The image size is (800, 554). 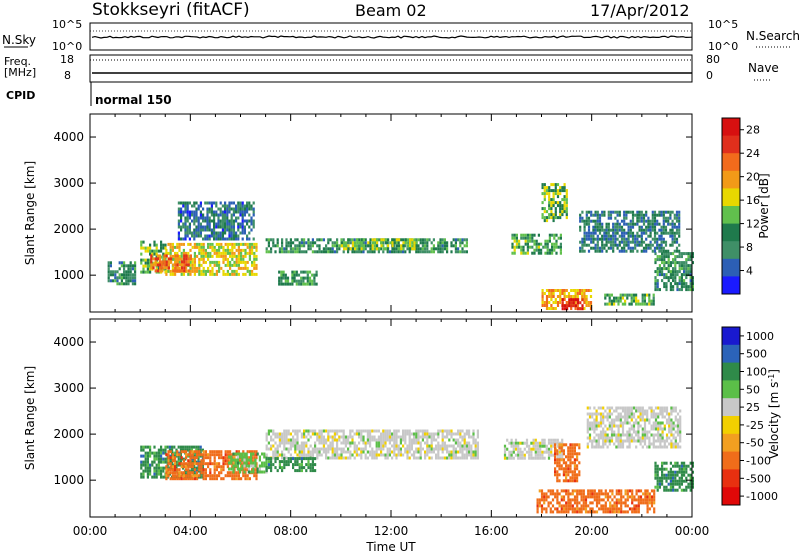 What do you see at coordinates (749, 271) in the screenshot?
I see `power-colorbar-tick-label: 4` at bounding box center [749, 271].